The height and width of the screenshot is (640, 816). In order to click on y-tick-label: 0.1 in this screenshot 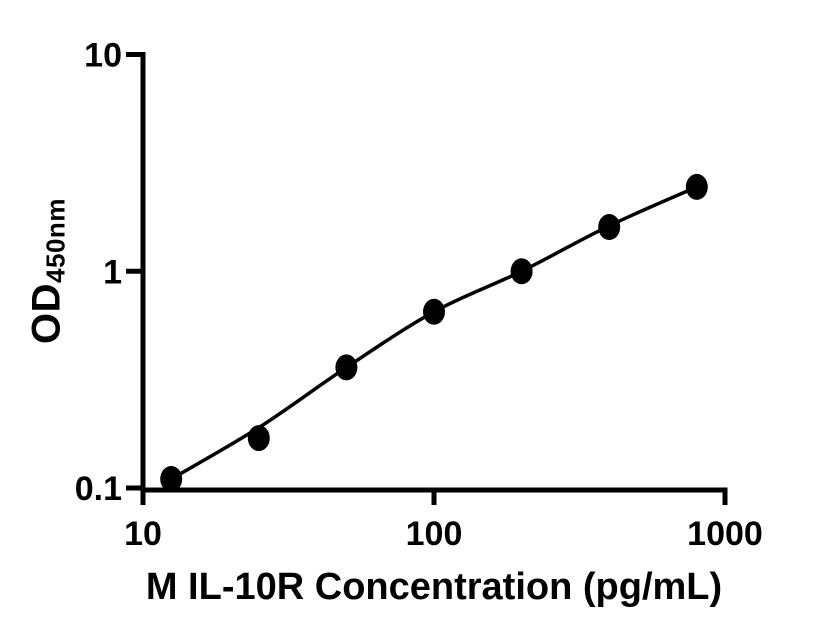, I will do `click(98, 489)`.